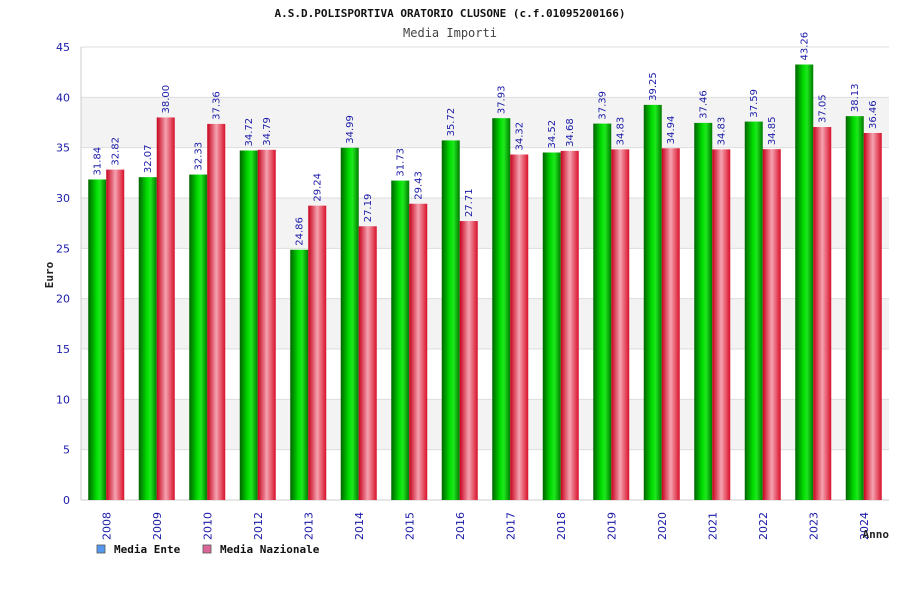 The image size is (900, 600). Describe the element at coordinates (270, 549) in the screenshot. I see `legend-label-media-nazionale: Media Nazionale` at that location.